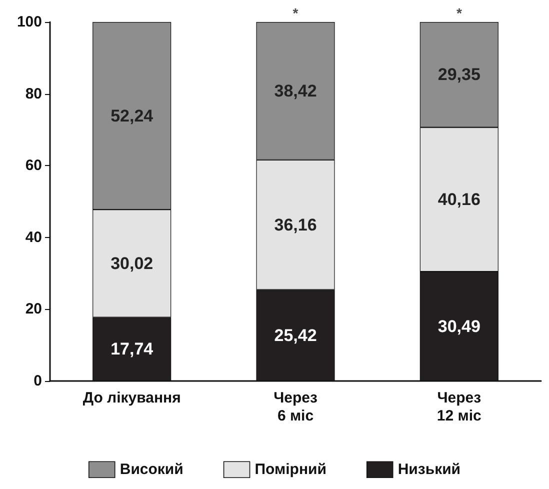  What do you see at coordinates (132, 263) in the screenshot?
I see `data-label: 30,02` at bounding box center [132, 263].